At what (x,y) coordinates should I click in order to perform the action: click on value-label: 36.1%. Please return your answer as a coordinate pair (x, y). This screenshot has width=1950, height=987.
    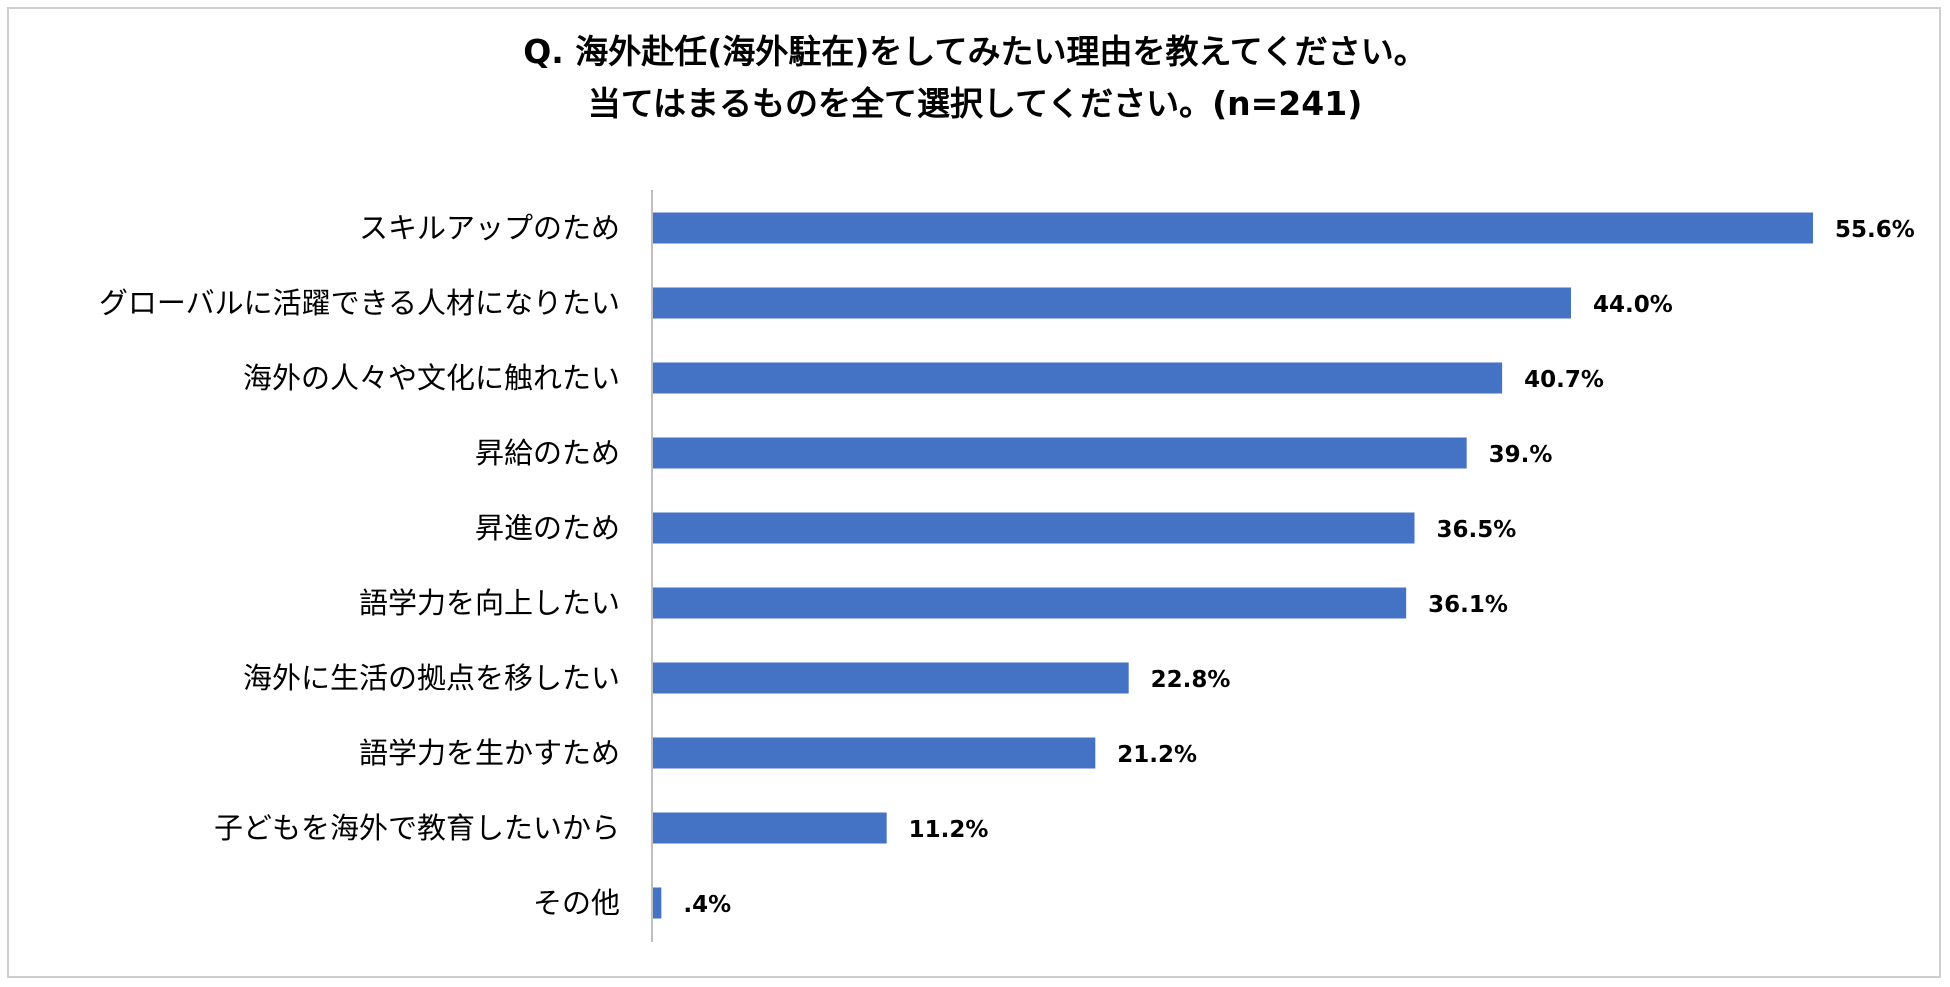
    Looking at the image, I should click on (1468, 605).